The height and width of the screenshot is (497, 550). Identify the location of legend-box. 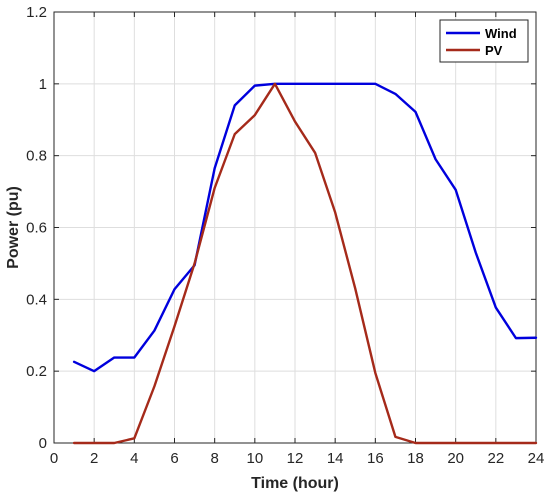
(484, 41).